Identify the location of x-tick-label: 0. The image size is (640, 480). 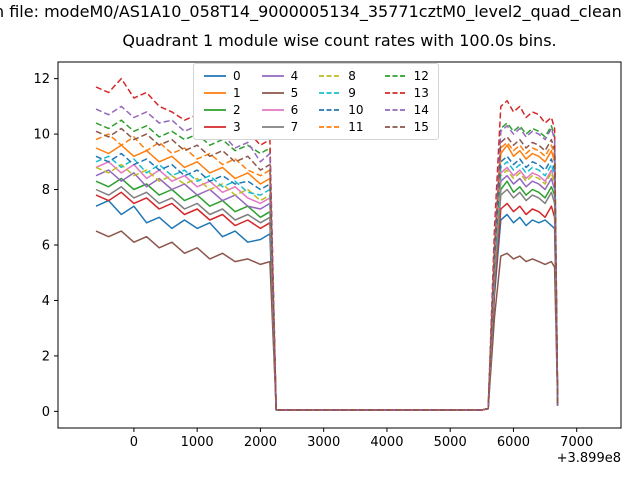
(134, 442).